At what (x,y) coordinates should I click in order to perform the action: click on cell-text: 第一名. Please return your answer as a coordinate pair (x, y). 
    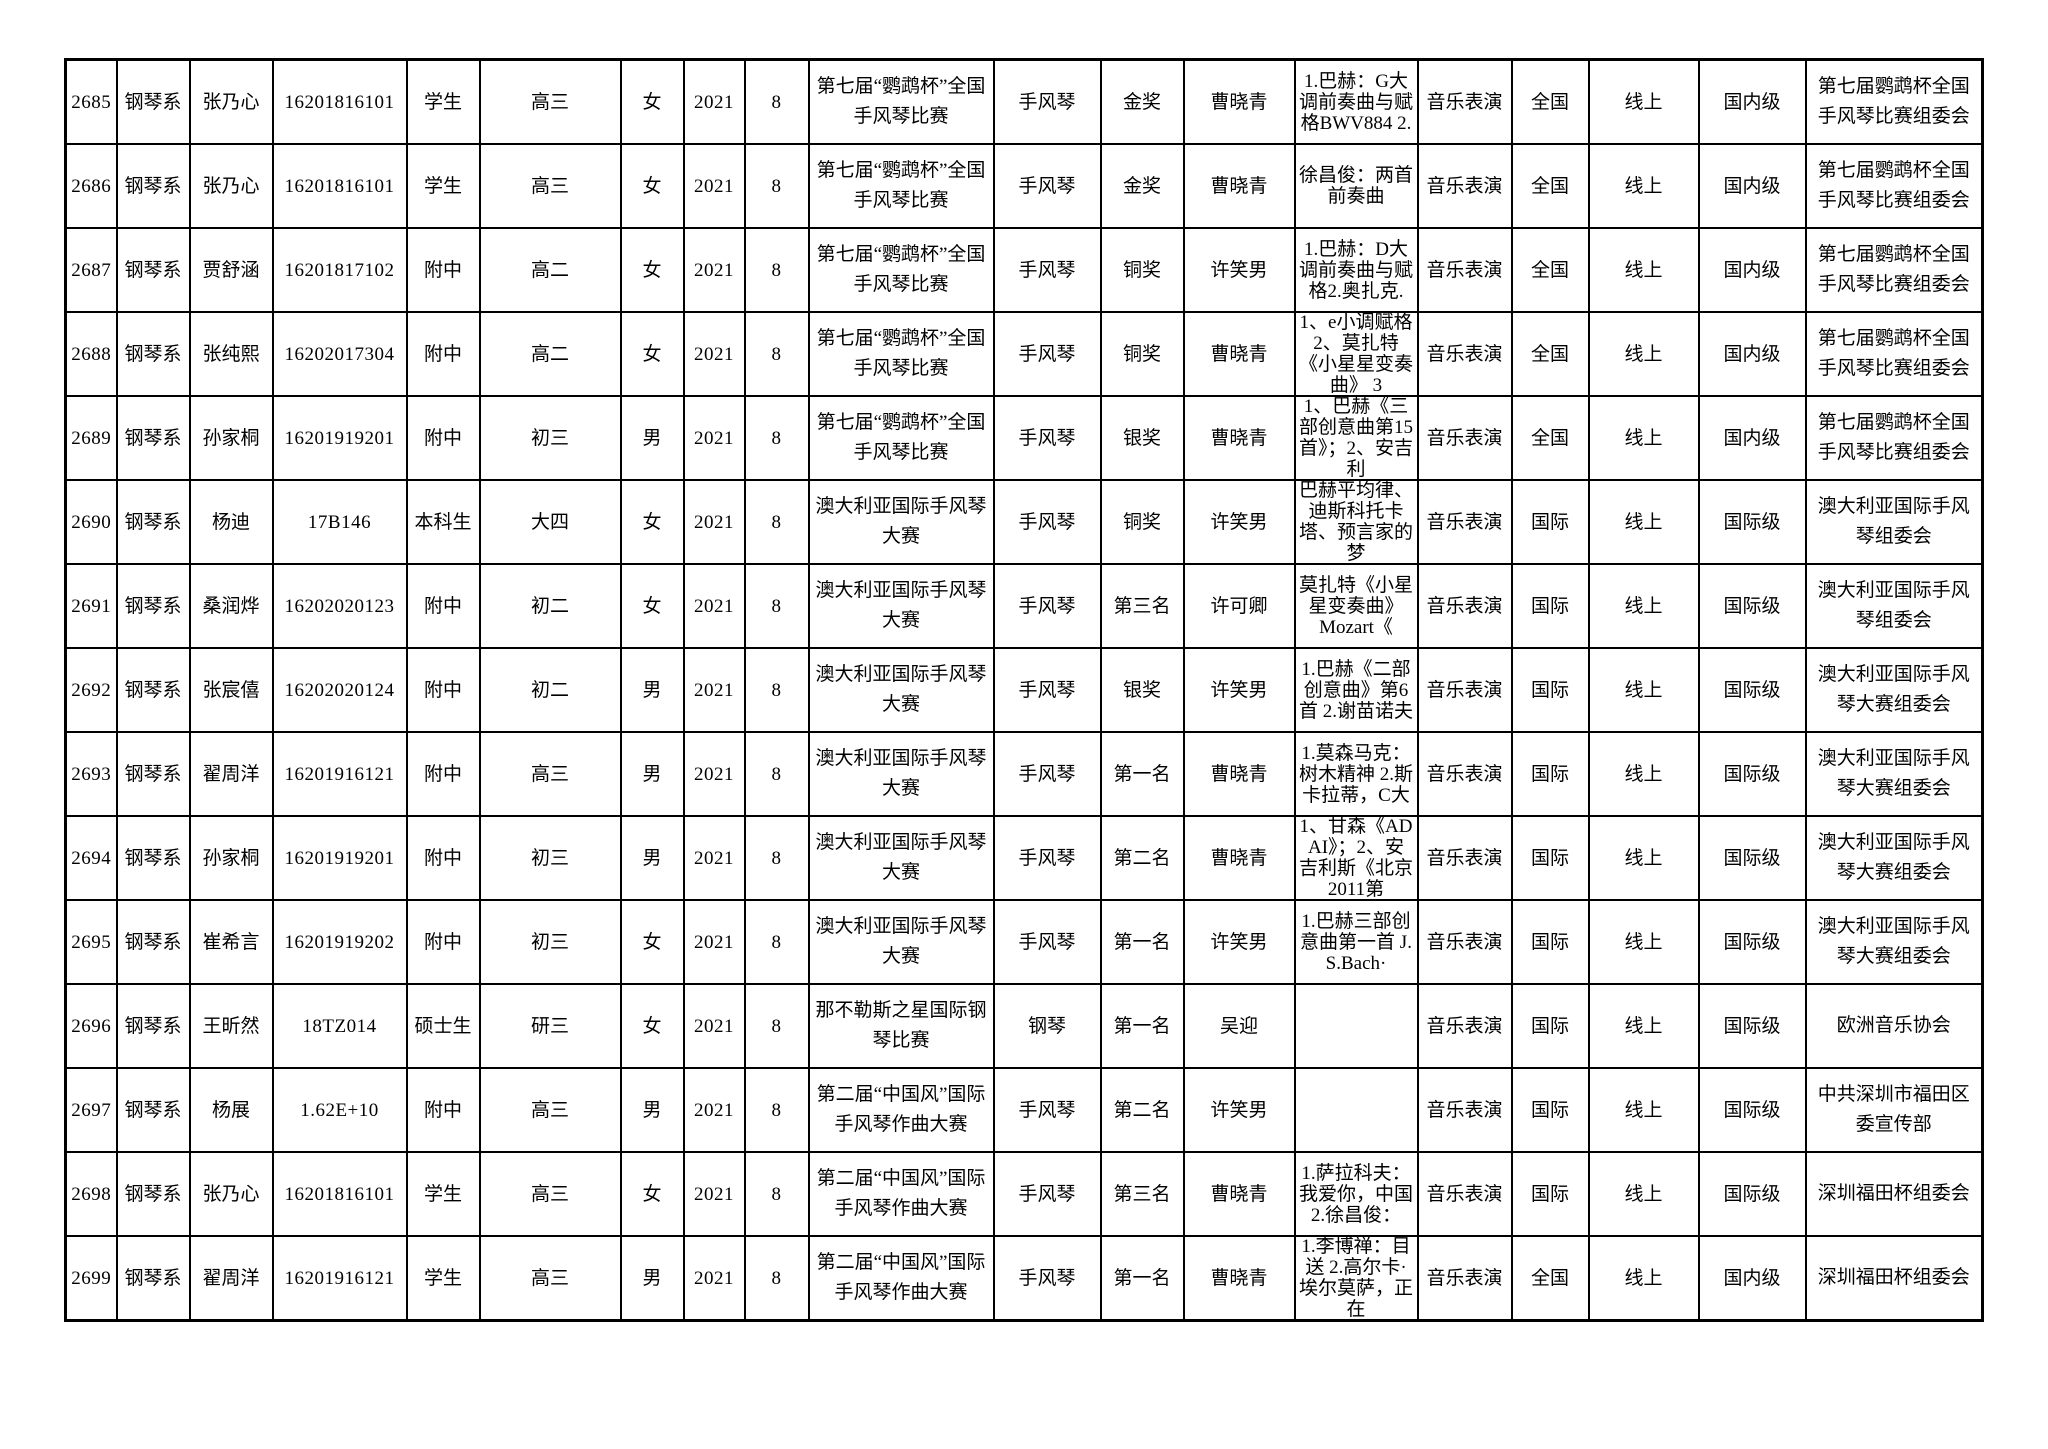
    Looking at the image, I should click on (1142, 1026).